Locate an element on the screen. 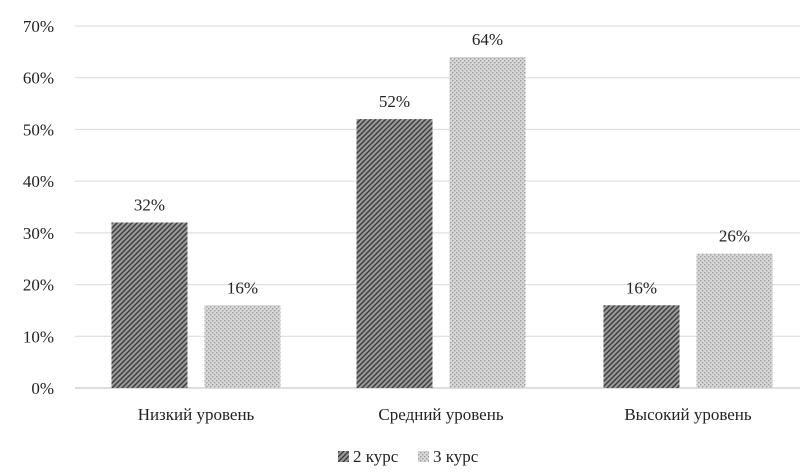  y-tick-label: 10% is located at coordinates (38, 336).